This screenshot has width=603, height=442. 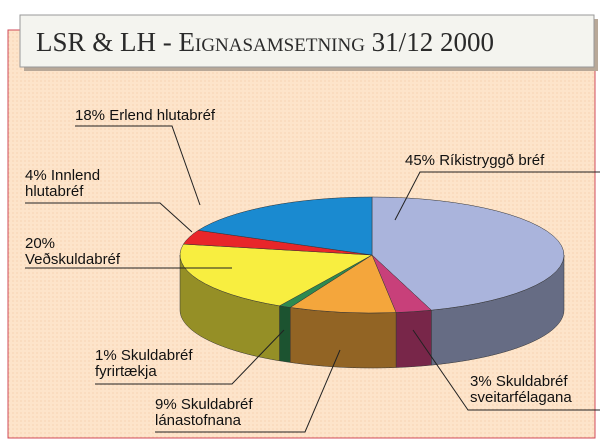 I want to click on slice-label: 1% Skuldabréf fyrirtækja, so click(x=160, y=364).